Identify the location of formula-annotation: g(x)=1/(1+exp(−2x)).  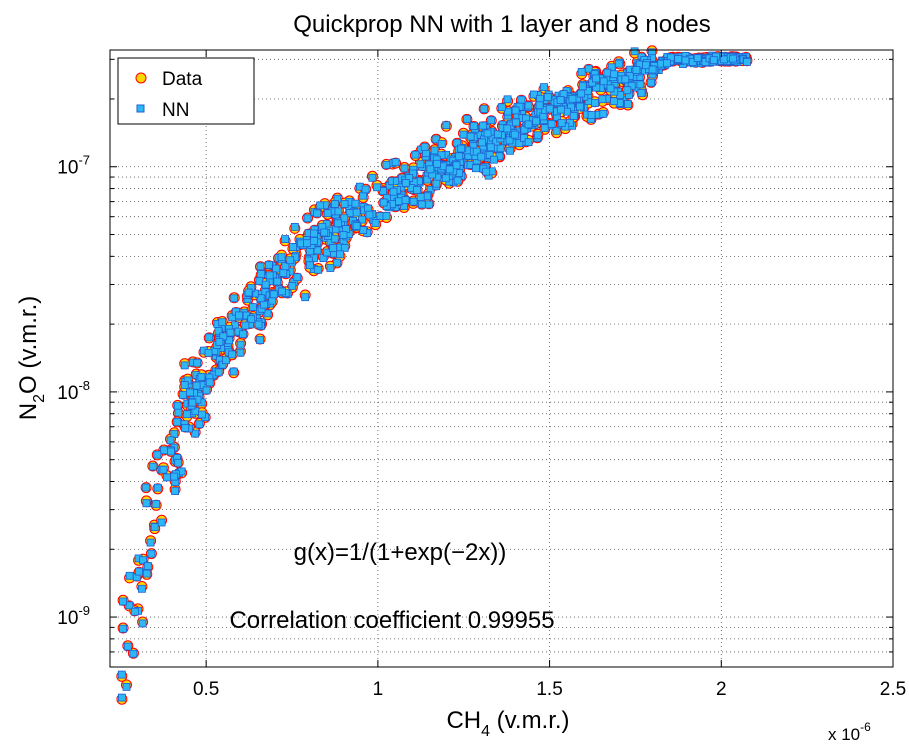
(400, 552).